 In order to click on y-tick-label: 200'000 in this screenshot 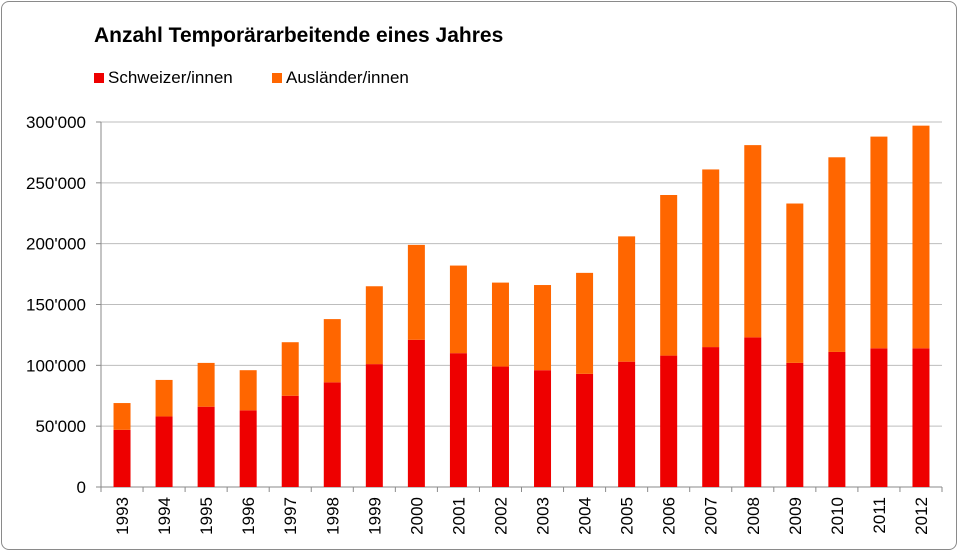, I will do `click(56, 244)`.